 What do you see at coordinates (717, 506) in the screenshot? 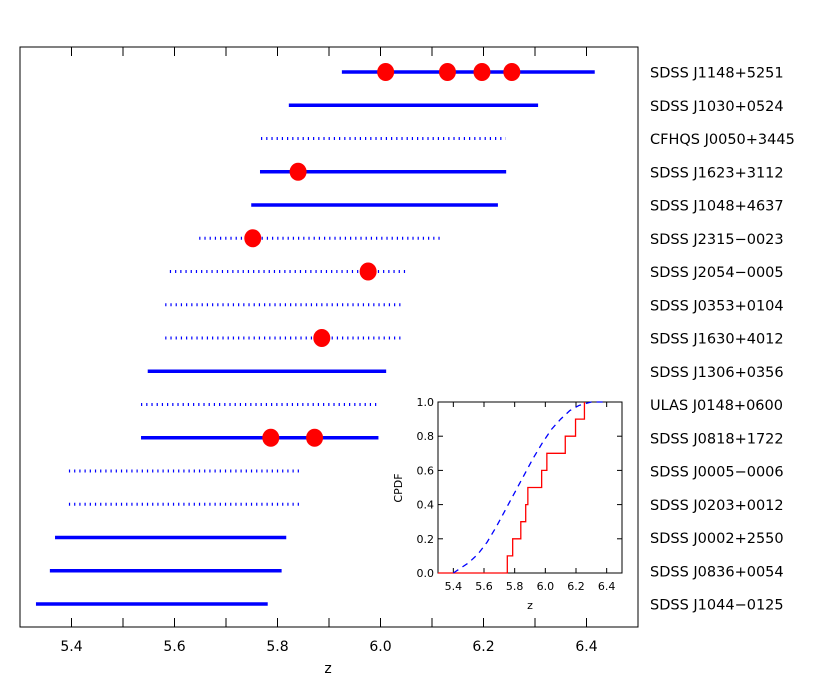
I see `quasar-label: SDSS J0203+0012` at bounding box center [717, 506].